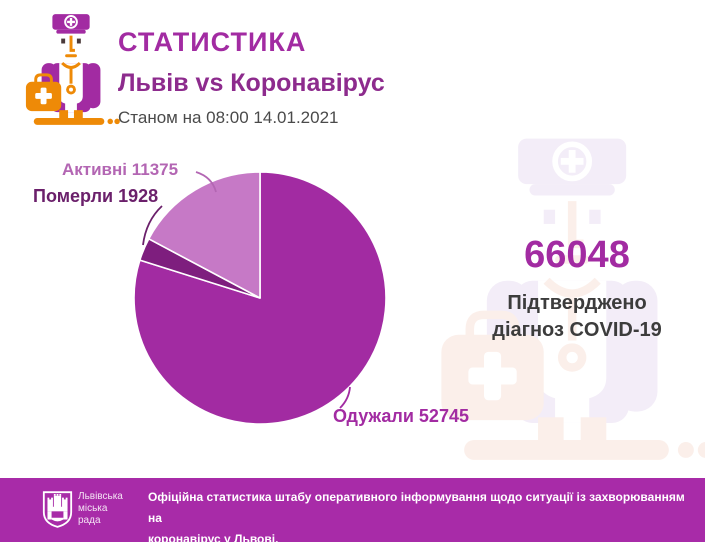 Image resolution: width=705 pixels, height=542 pixels. What do you see at coordinates (577, 255) in the screenshot?
I see `confirmed-total: 66048` at bounding box center [577, 255].